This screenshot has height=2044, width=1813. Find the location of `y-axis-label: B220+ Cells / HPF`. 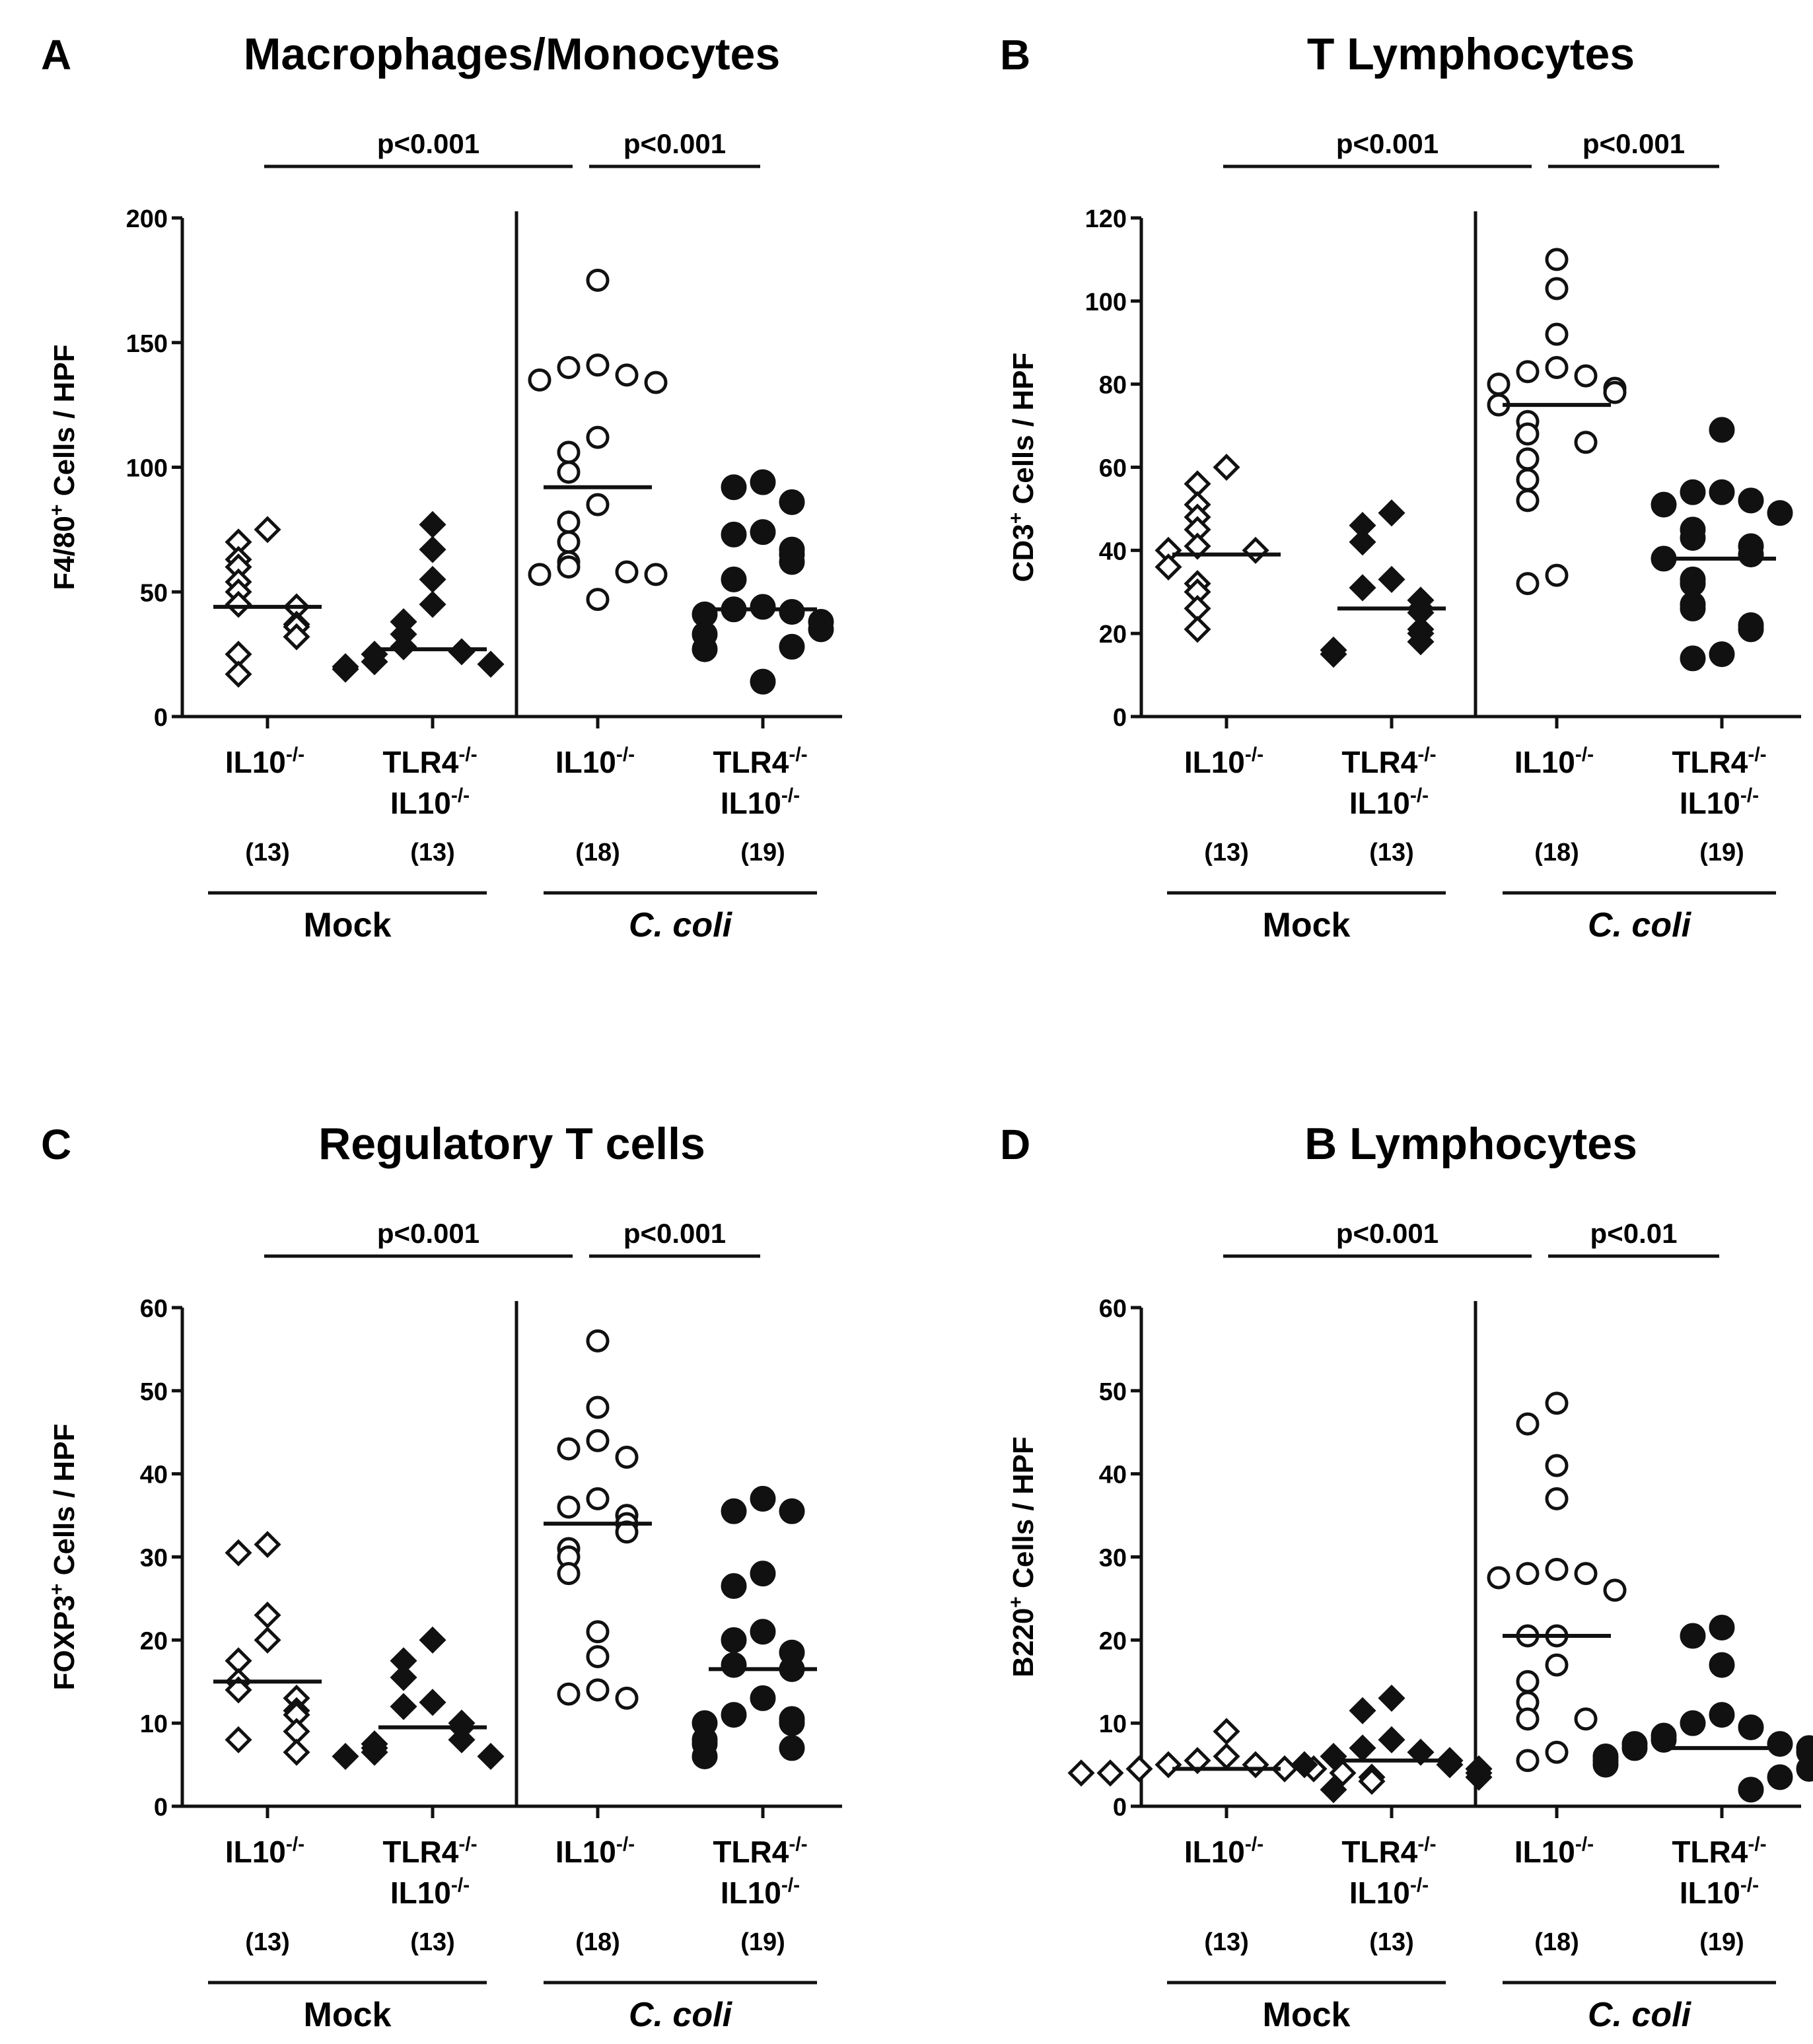

y-axis-label: B220+ Cells / HPF is located at coordinates (1022, 1556).